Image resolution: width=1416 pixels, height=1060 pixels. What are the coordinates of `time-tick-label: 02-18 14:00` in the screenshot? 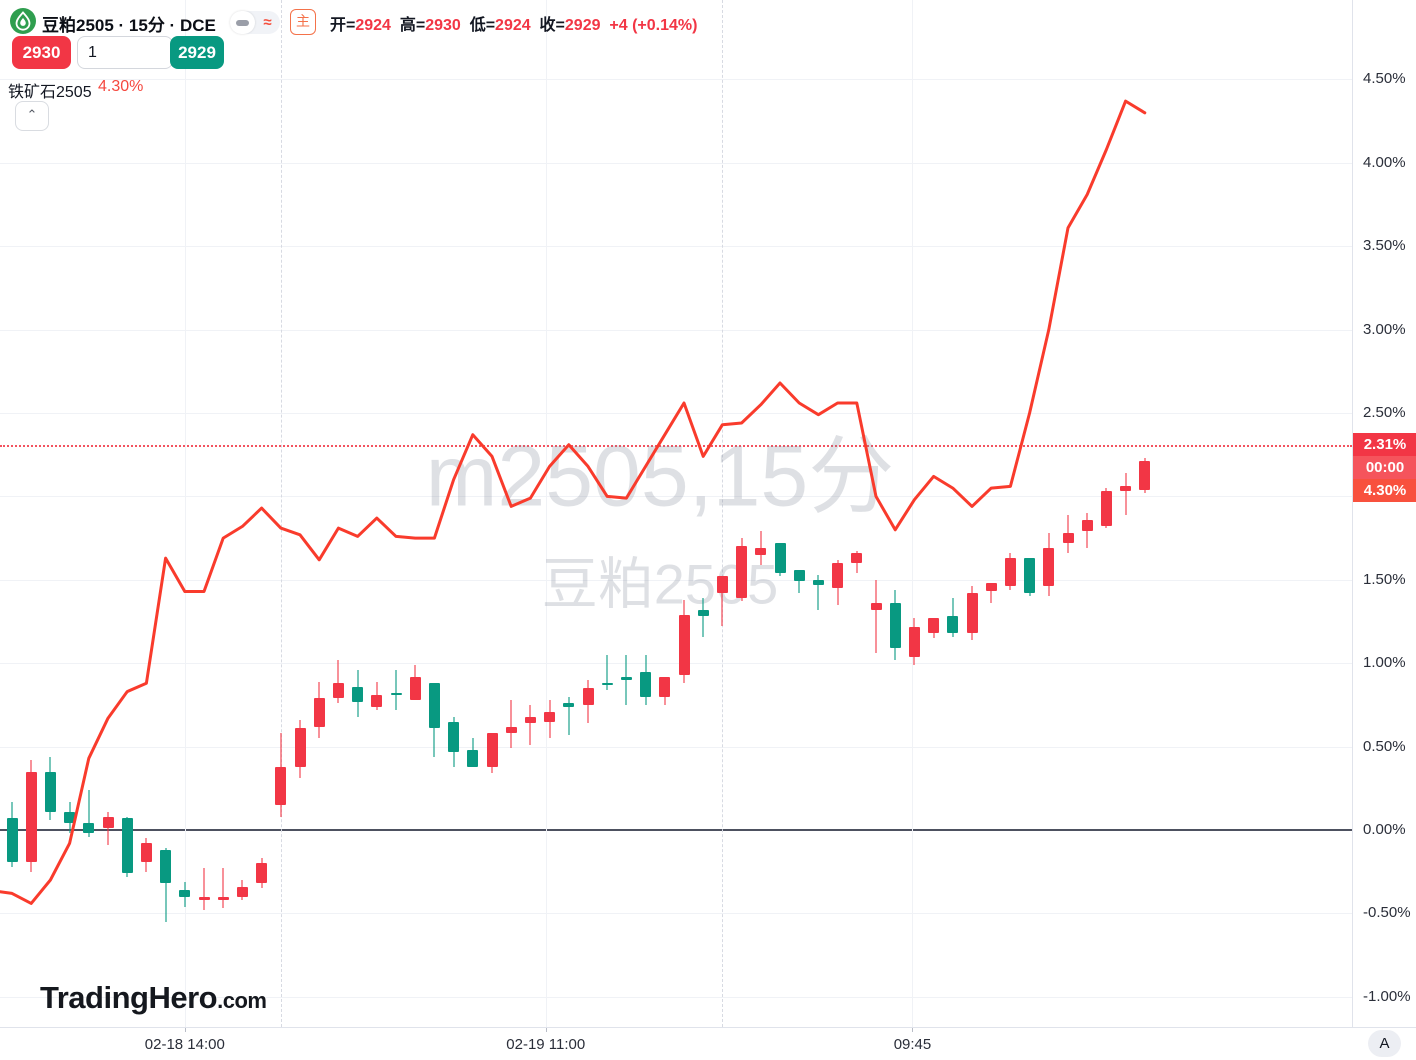 It's located at (184, 1044).